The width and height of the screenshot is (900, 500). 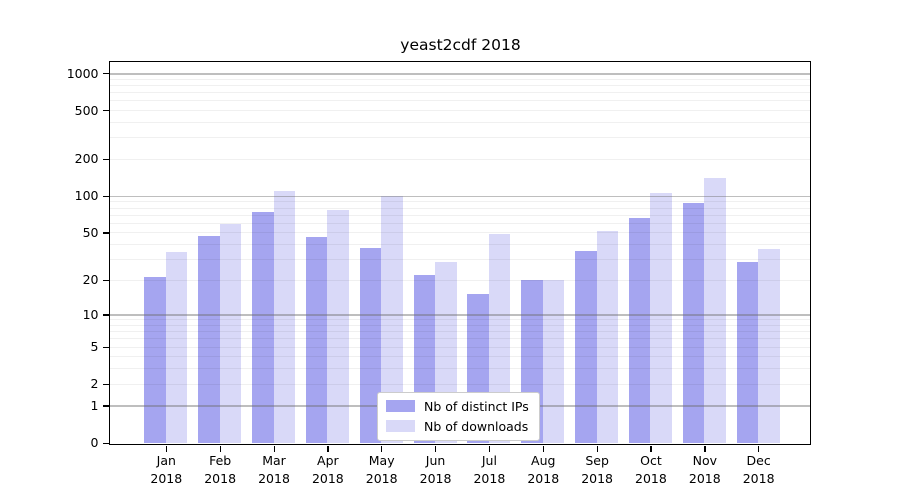 What do you see at coordinates (457, 426) in the screenshot?
I see `legend-item-downloads: Nb of downloads` at bounding box center [457, 426].